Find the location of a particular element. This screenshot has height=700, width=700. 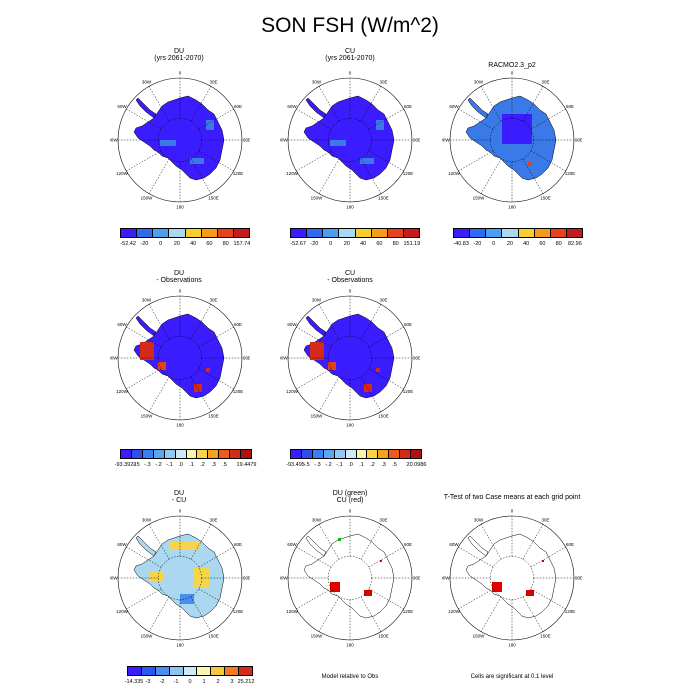

panel-title-du-obs: DU - Observations is located at coordinates (179, 277).